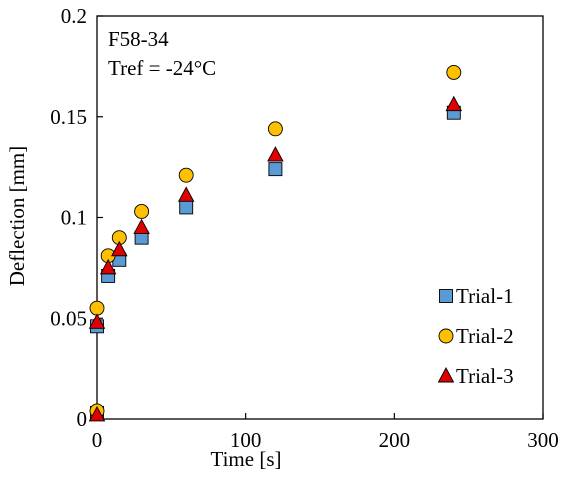  What do you see at coordinates (138, 39) in the screenshot?
I see `annotation-sample-id: F58-34` at bounding box center [138, 39].